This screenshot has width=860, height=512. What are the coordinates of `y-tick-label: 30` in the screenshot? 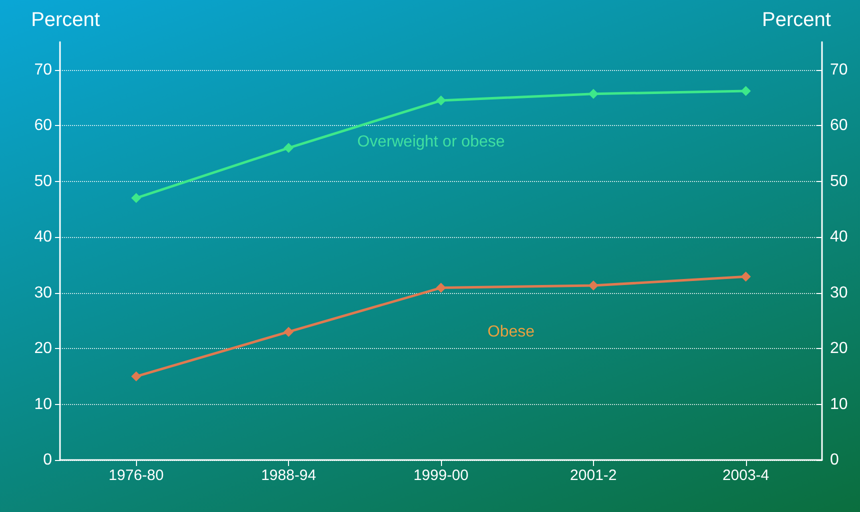 It's located at (43, 293).